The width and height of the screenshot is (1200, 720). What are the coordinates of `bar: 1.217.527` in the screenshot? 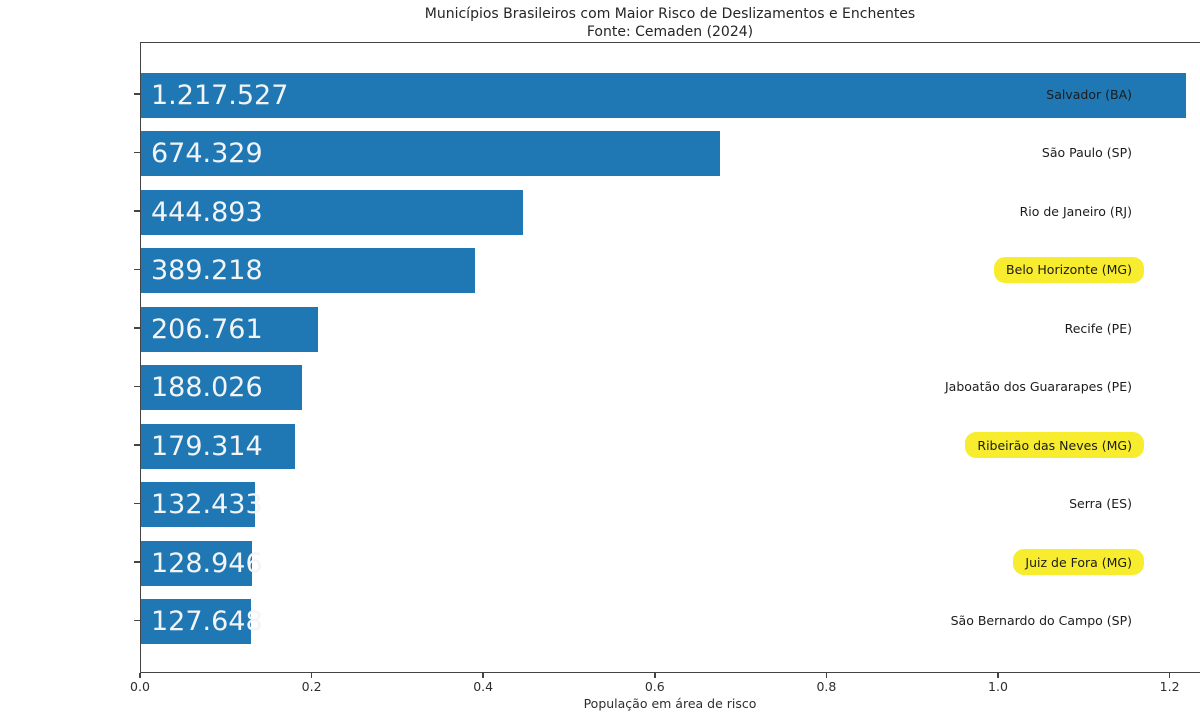 It's located at (663, 95).